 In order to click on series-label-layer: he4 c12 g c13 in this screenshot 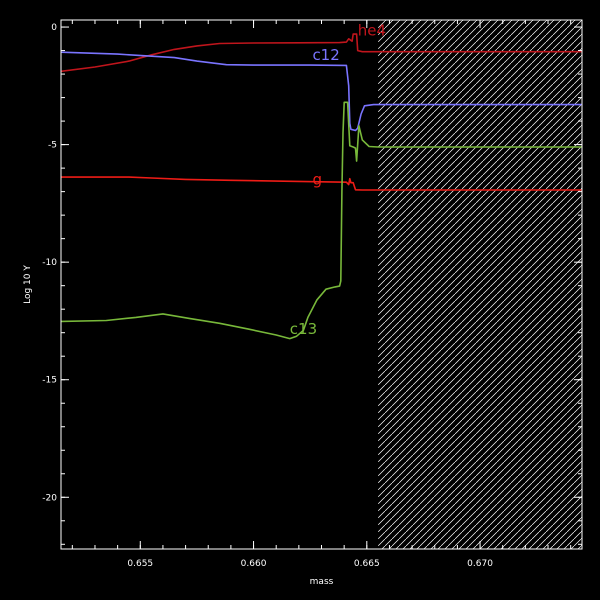, I will do `click(338, 179)`.